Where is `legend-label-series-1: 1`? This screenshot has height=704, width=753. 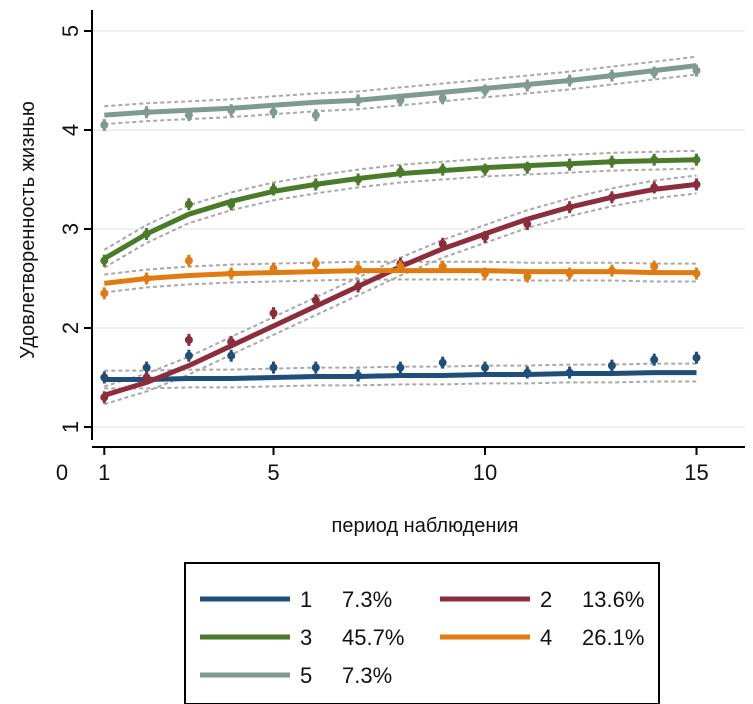
legend-label-series-1: 1 is located at coordinates (306, 599).